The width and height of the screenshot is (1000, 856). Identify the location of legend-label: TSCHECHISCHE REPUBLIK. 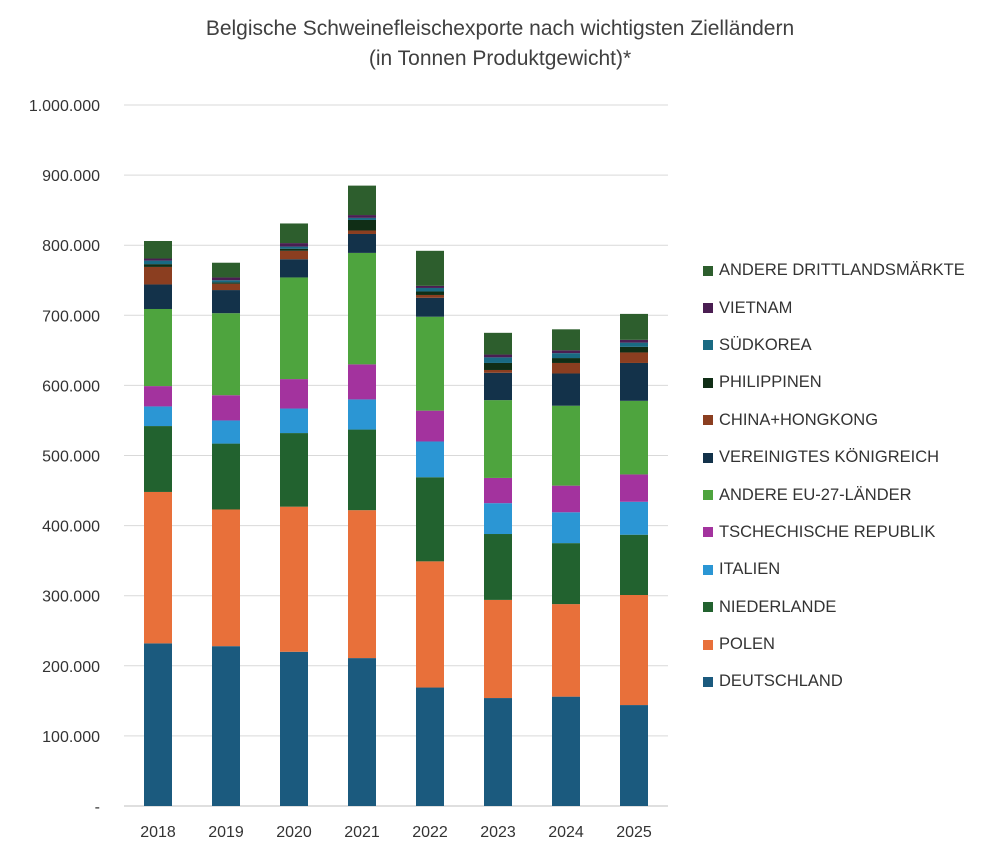
(827, 531).